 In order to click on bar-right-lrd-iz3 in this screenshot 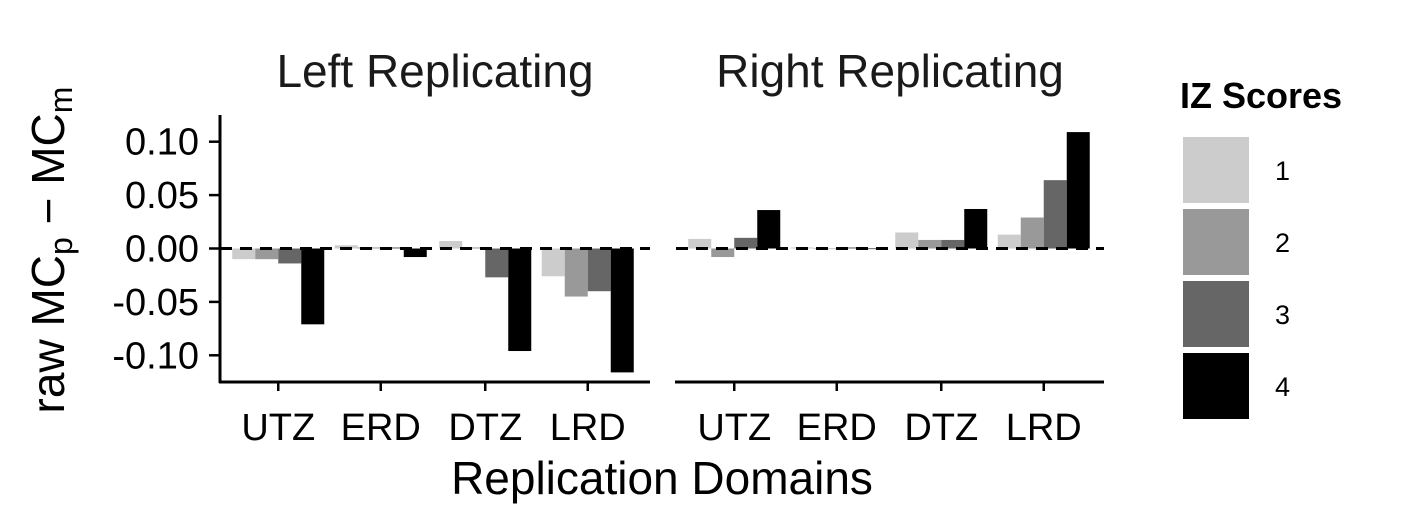, I will do `click(1055, 214)`.